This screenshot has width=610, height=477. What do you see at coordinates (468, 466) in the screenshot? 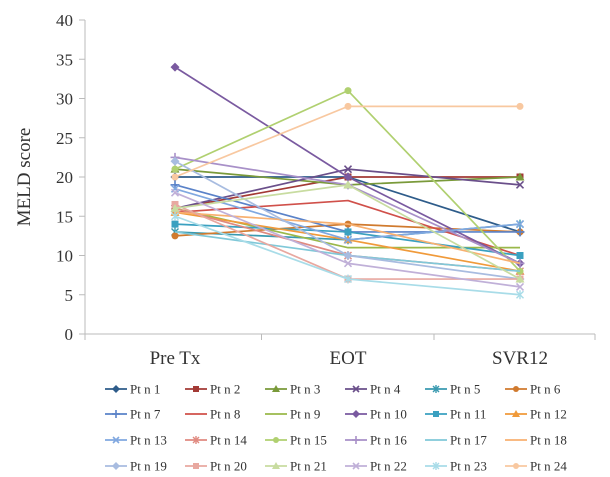
I see `legend-label: Pt n 23` at bounding box center [468, 466].